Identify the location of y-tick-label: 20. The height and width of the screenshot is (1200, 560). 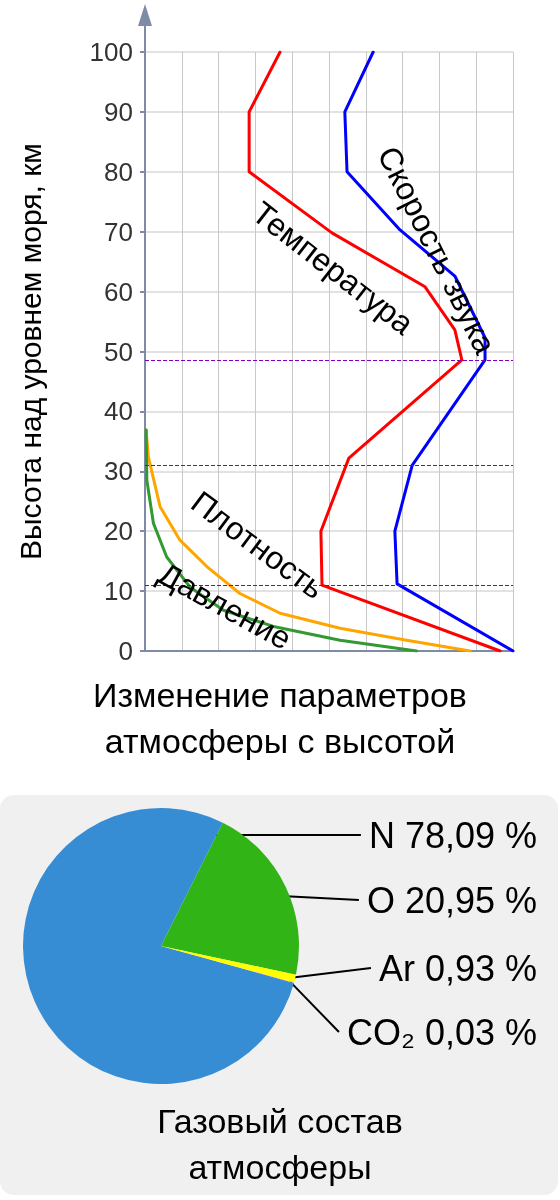
(118, 531).